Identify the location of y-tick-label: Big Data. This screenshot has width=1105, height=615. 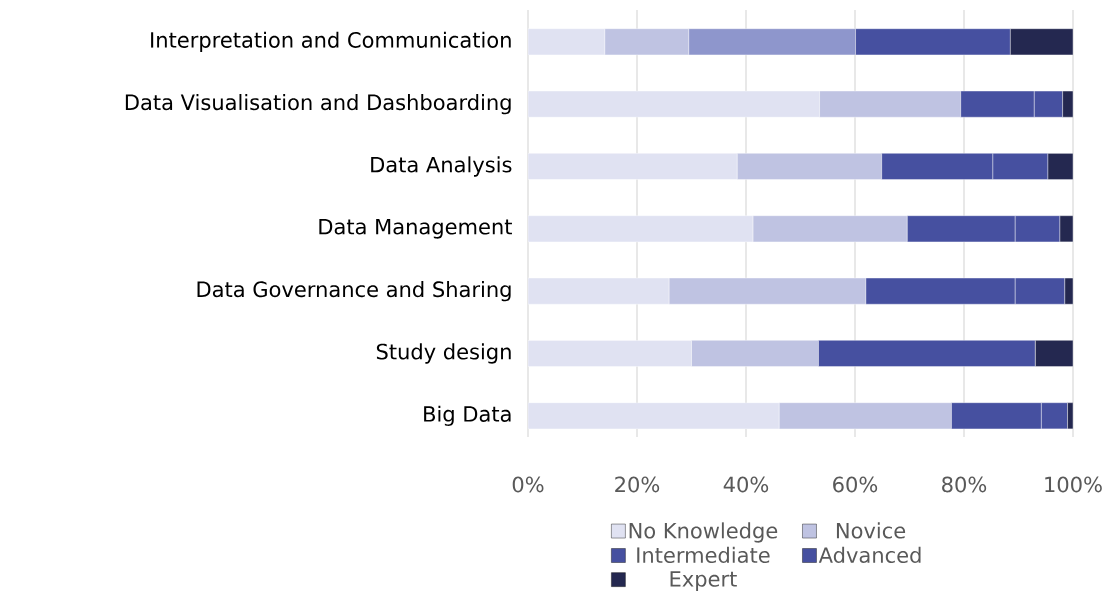
(467, 415).